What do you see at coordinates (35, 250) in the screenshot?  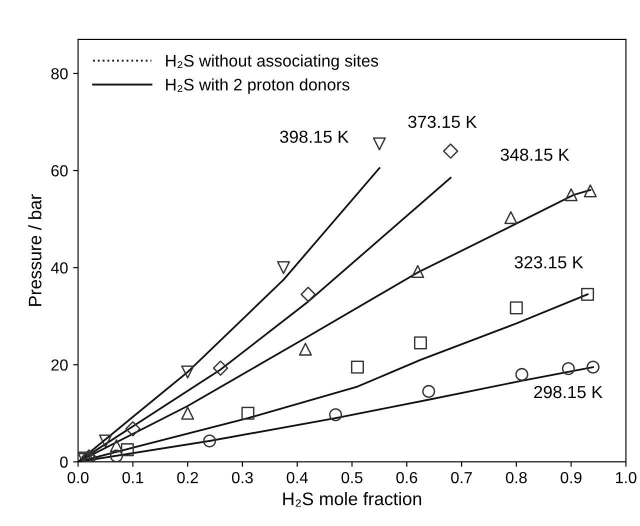 I see `y-axis-title: Pressure / bar` at bounding box center [35, 250].